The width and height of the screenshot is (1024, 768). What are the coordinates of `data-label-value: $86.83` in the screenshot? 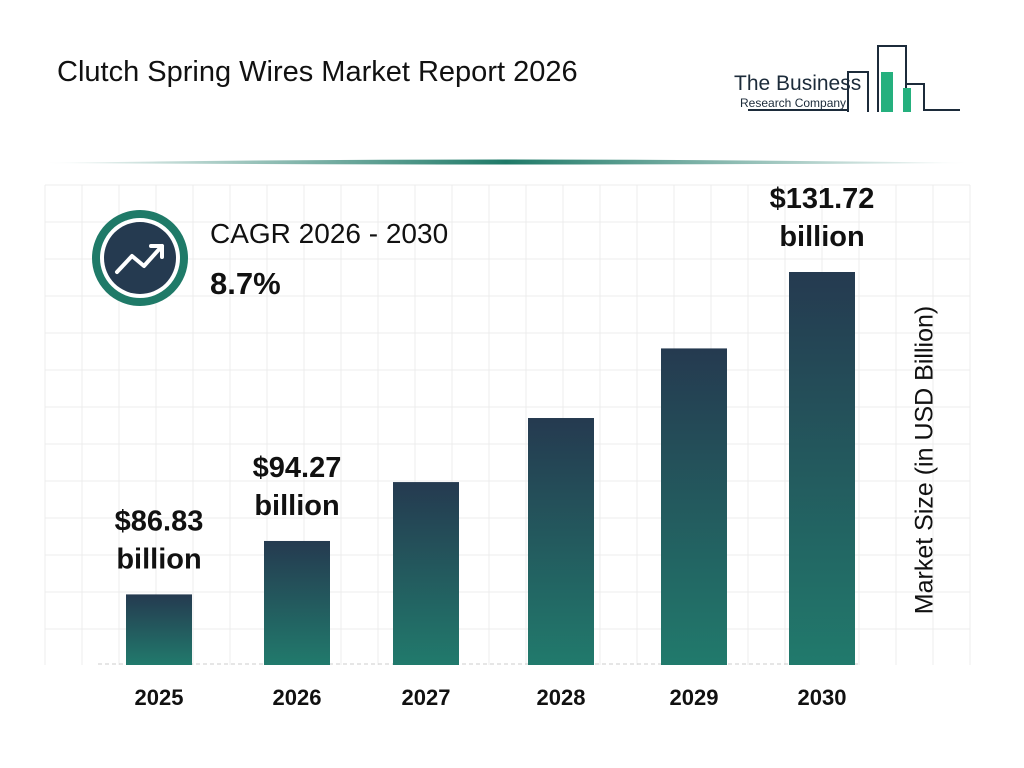 It's located at (159, 521).